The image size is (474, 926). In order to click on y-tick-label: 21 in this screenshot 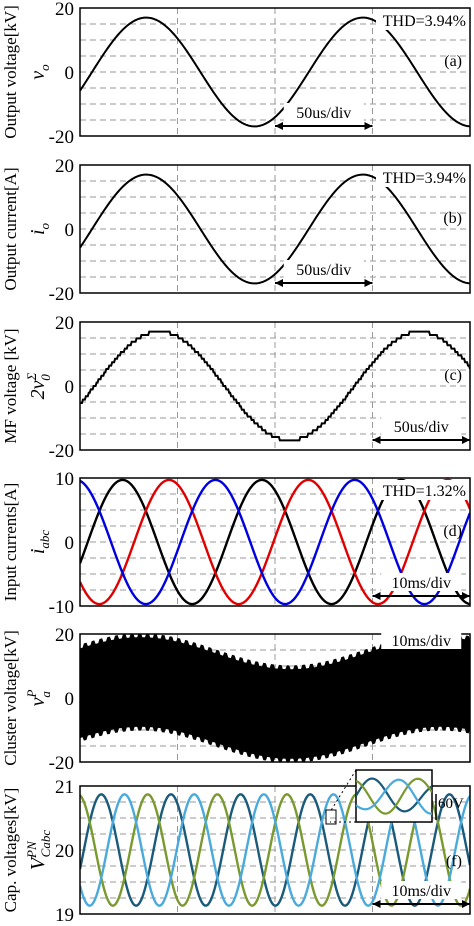, I will do `click(64, 787)`.